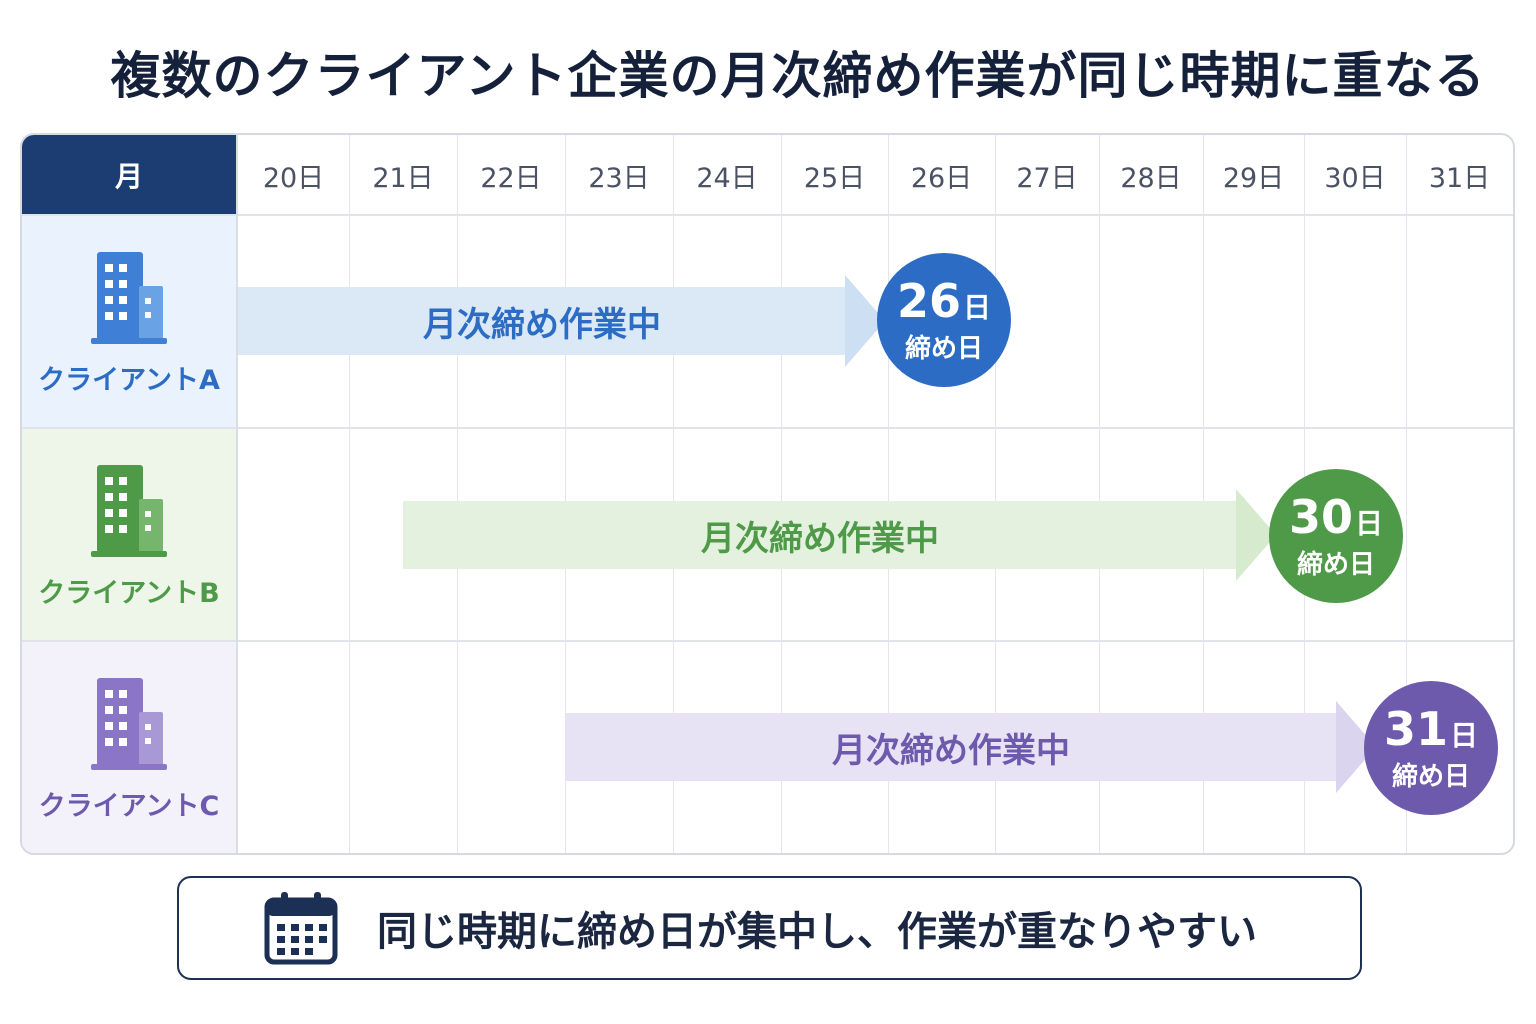  Describe the element at coordinates (129, 175) in the screenshot. I see `month-header: 月` at that location.